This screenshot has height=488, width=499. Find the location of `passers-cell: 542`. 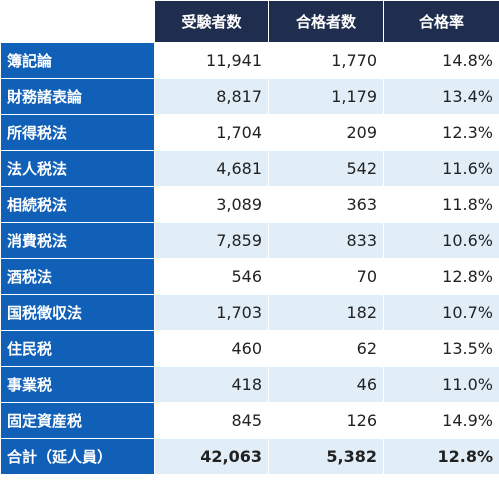

passers-cell: 542 is located at coordinates (326, 168).